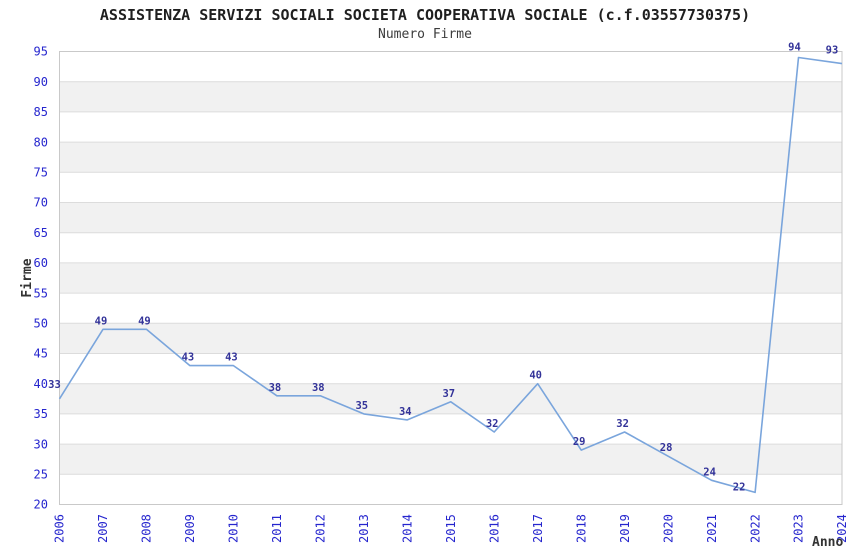 This screenshot has height=550, width=850. I want to click on x-tick-label: 2007, so click(103, 528).